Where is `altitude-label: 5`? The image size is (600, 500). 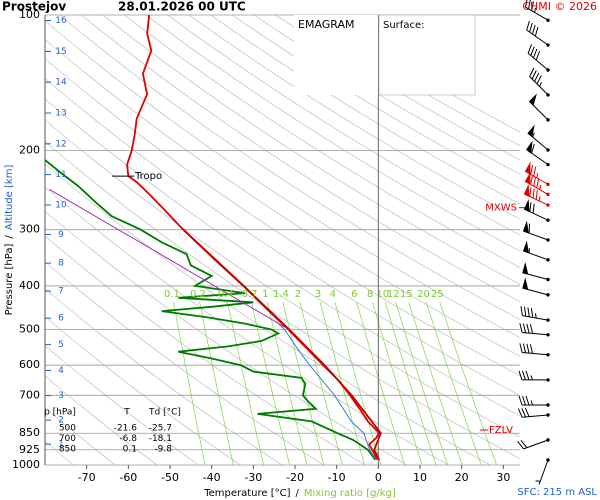
altitude-label: 5 is located at coordinates (61, 345).